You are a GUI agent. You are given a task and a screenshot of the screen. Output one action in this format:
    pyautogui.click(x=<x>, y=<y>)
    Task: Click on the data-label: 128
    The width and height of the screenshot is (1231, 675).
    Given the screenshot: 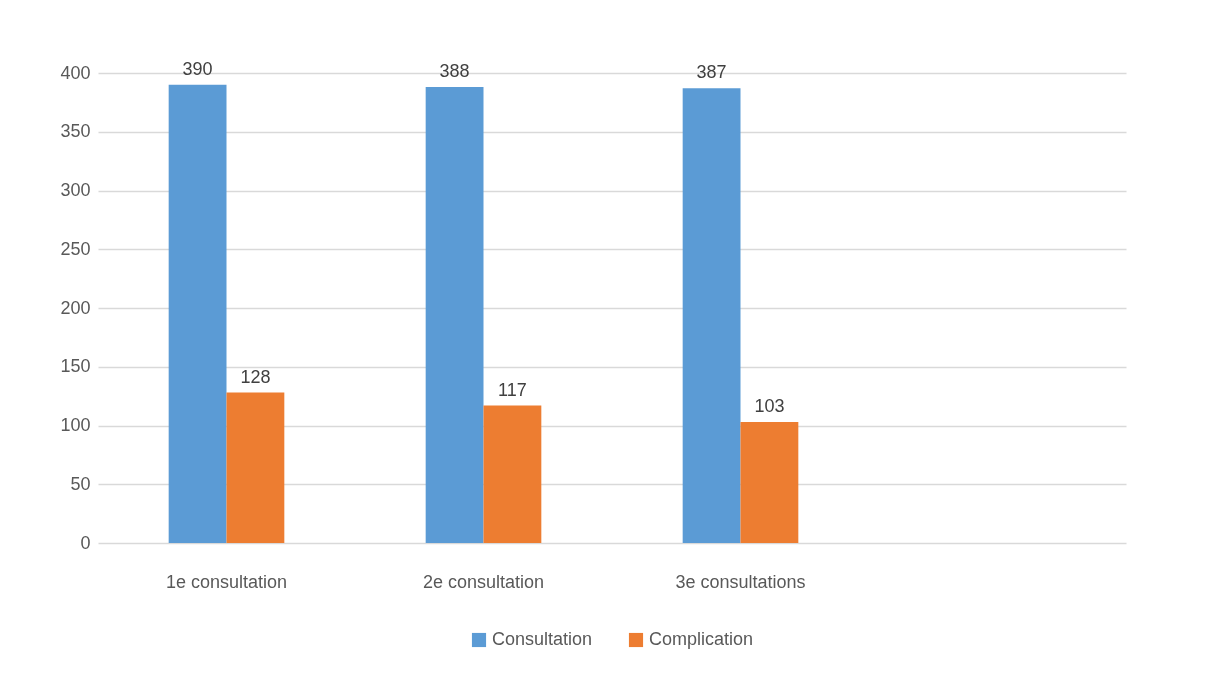 What is the action you would take?
    pyautogui.click(x=255, y=376)
    